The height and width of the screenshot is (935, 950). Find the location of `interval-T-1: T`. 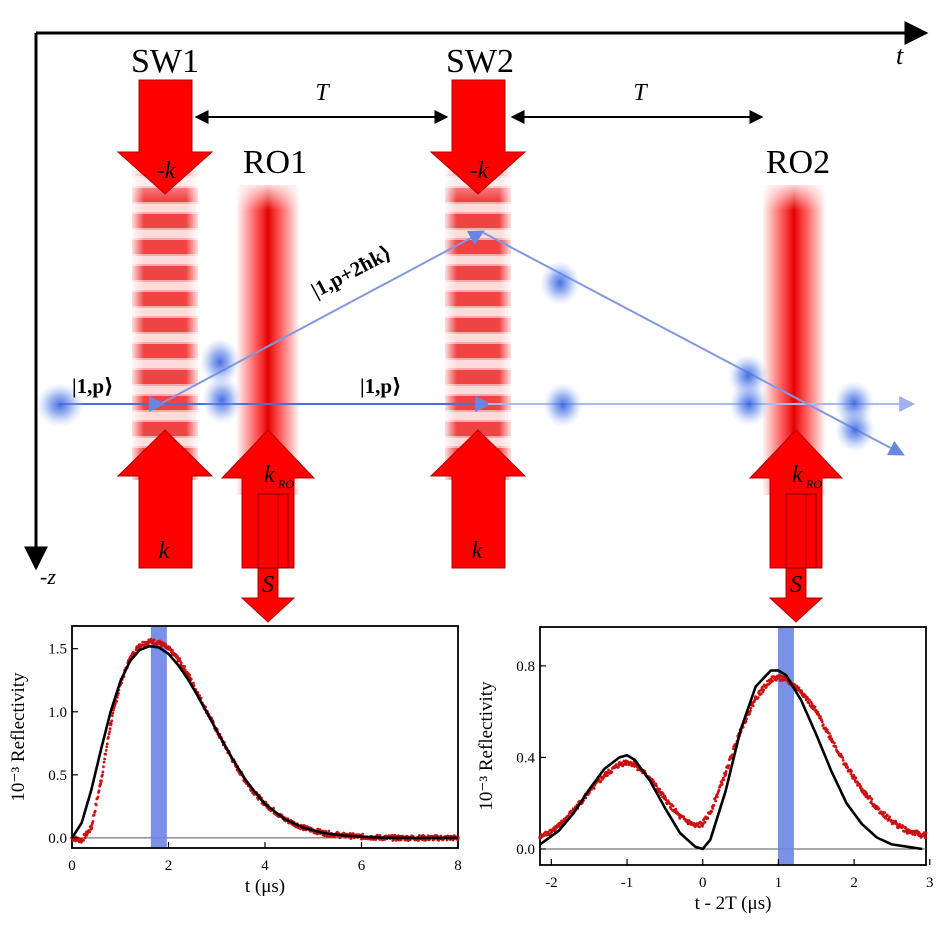

interval-T-1: T is located at coordinates (321, 102).